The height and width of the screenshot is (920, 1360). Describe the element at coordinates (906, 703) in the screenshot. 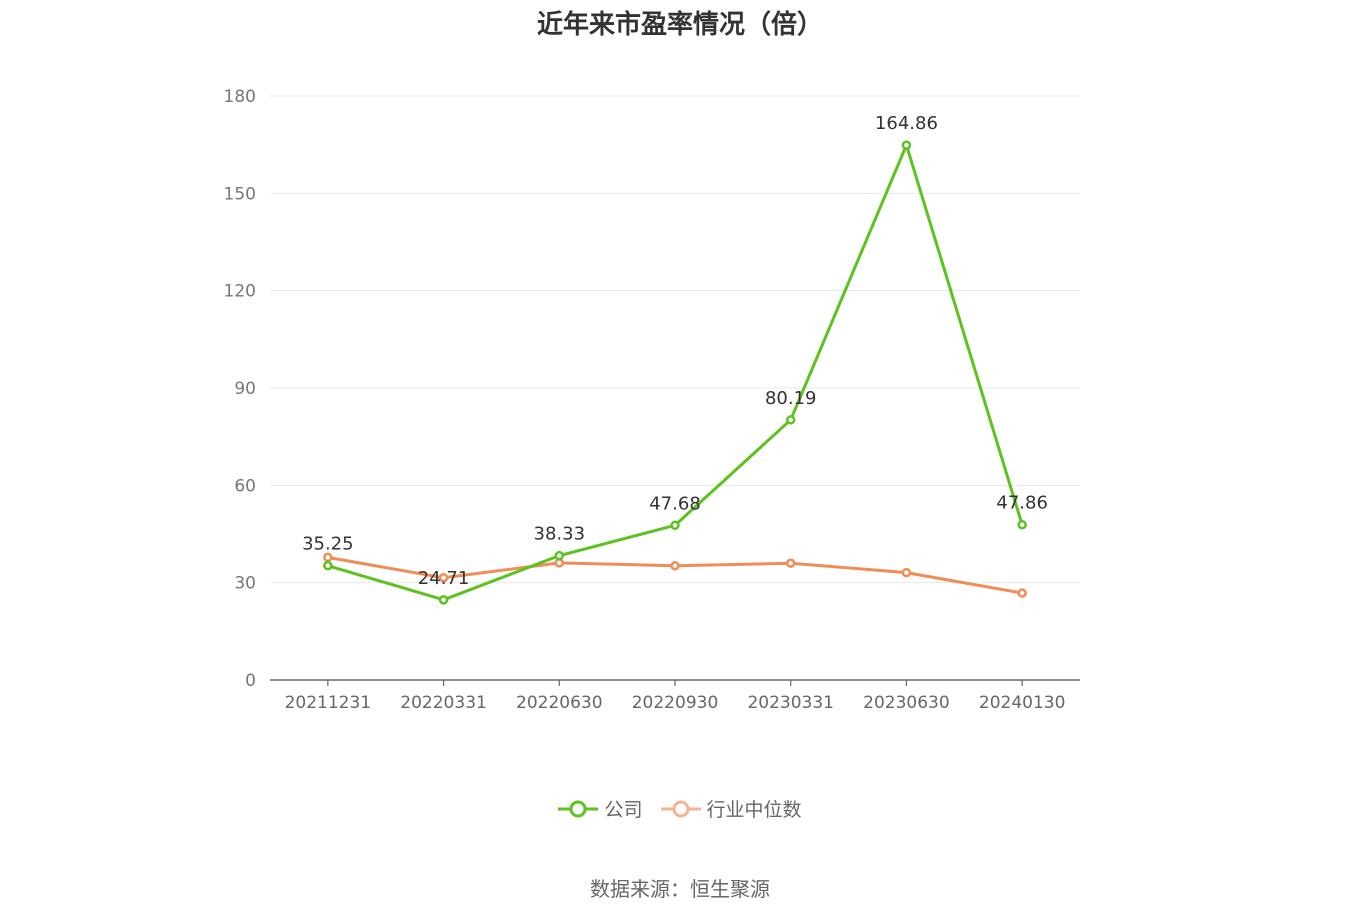

I see `x-tick-label: 20230630` at that location.